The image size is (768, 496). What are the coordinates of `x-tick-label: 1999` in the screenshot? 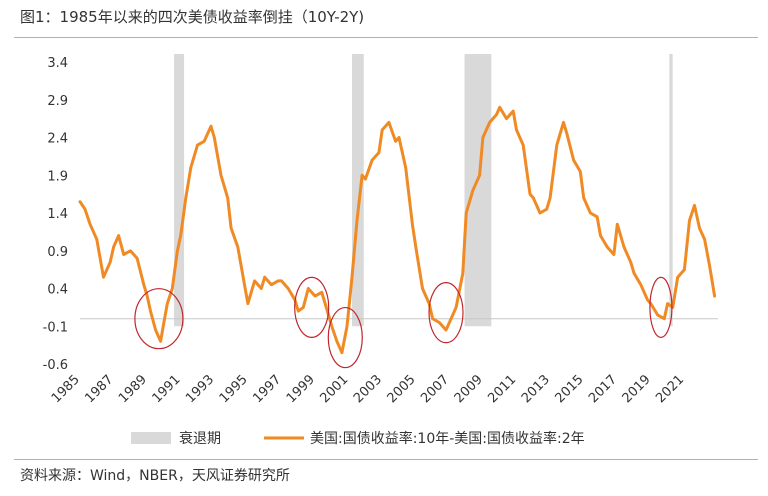 It's located at (301, 389).